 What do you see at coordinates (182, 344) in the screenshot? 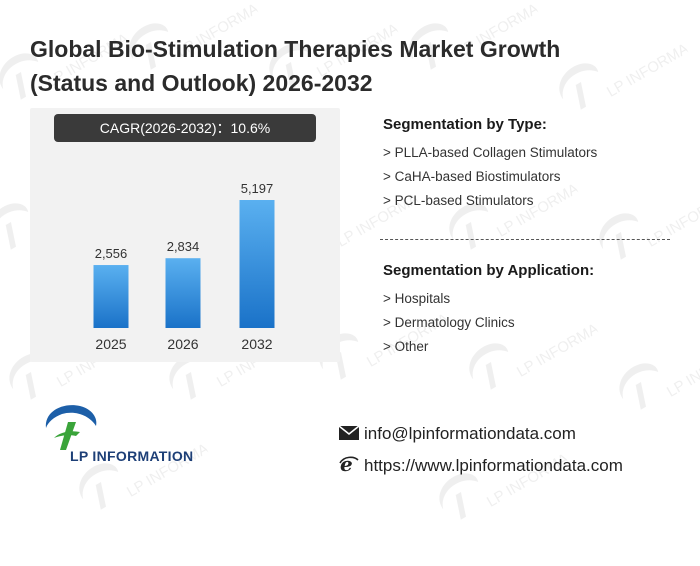
I see `category-tick-label: 2026` at bounding box center [182, 344].